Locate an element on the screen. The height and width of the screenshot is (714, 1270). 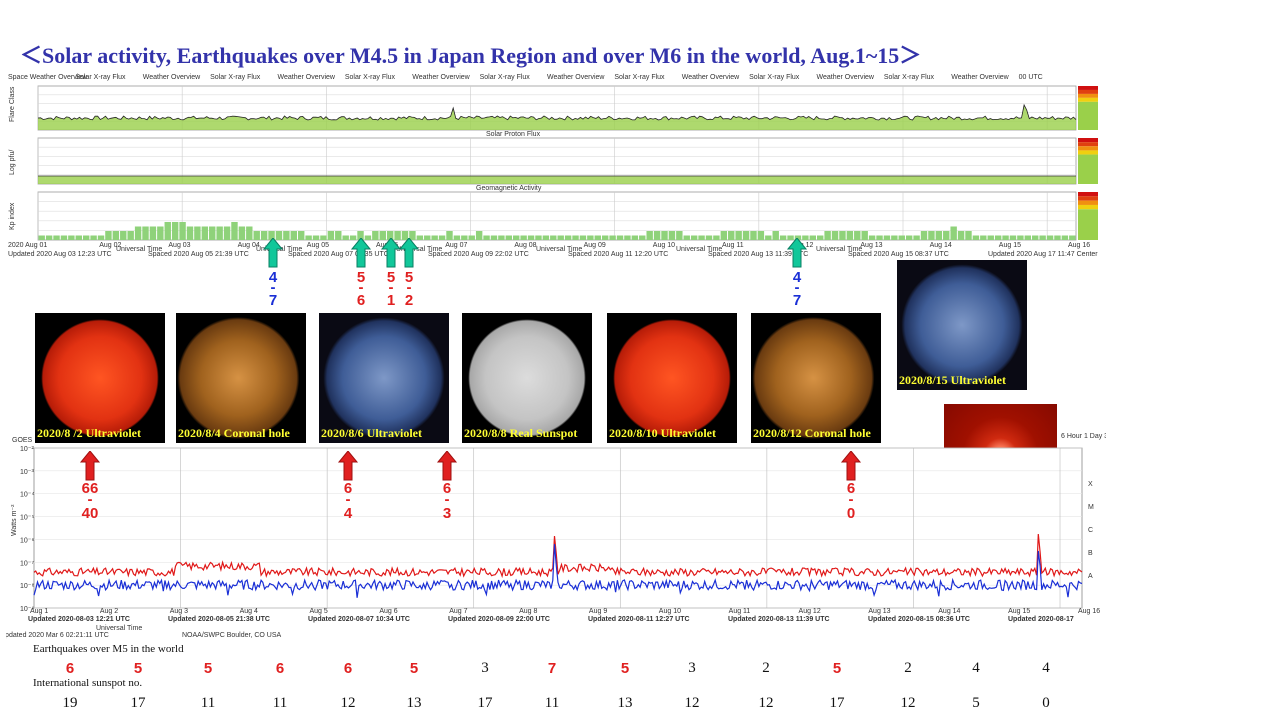
class-label: M is located at coordinates (1091, 507).